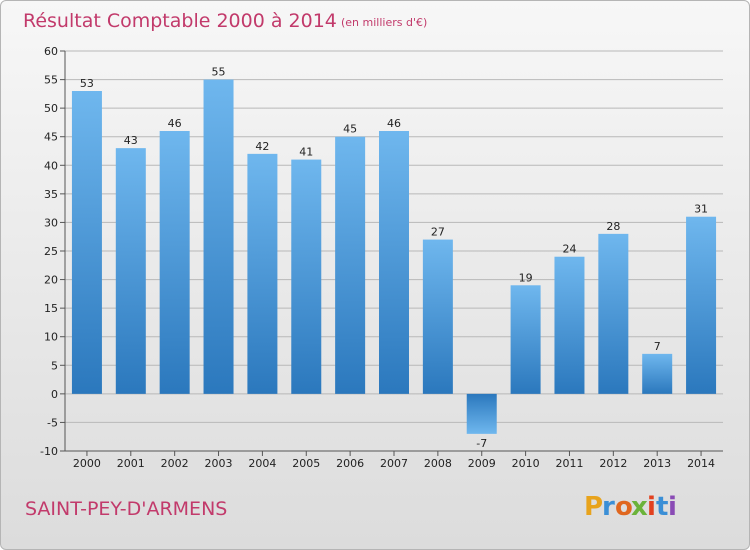 The image size is (750, 550). I want to click on y-tick-label: 35, so click(51, 194).